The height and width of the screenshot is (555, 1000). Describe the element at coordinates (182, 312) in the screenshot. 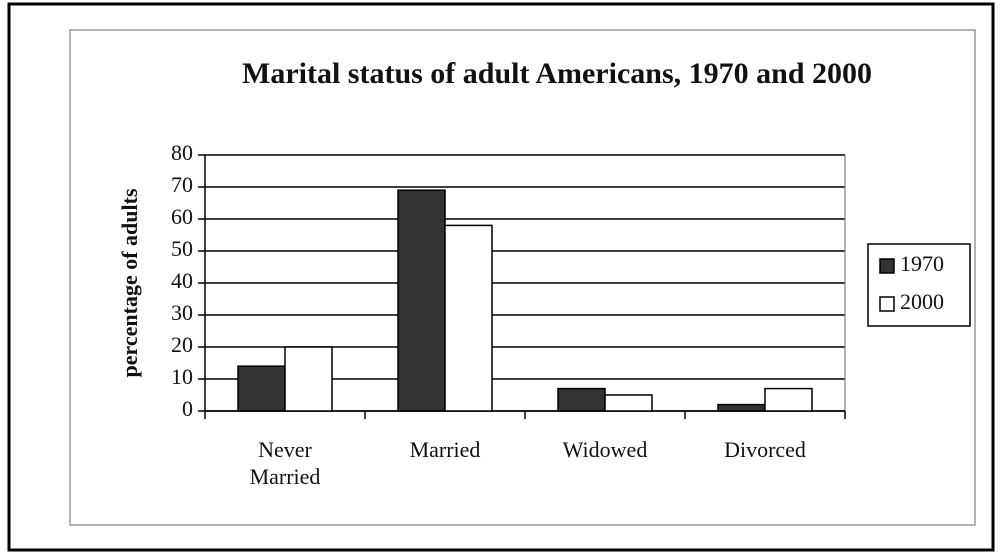

I see `y-tick-label: 30` at that location.